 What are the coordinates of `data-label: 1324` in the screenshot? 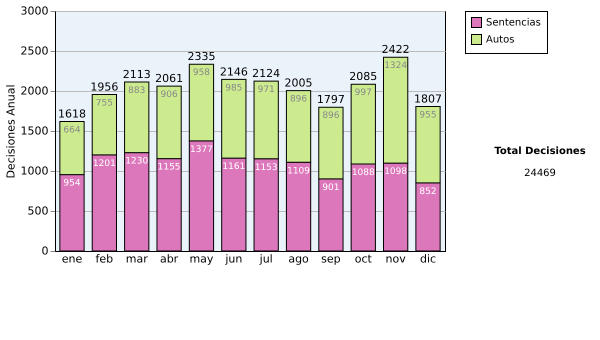 It's located at (396, 66).